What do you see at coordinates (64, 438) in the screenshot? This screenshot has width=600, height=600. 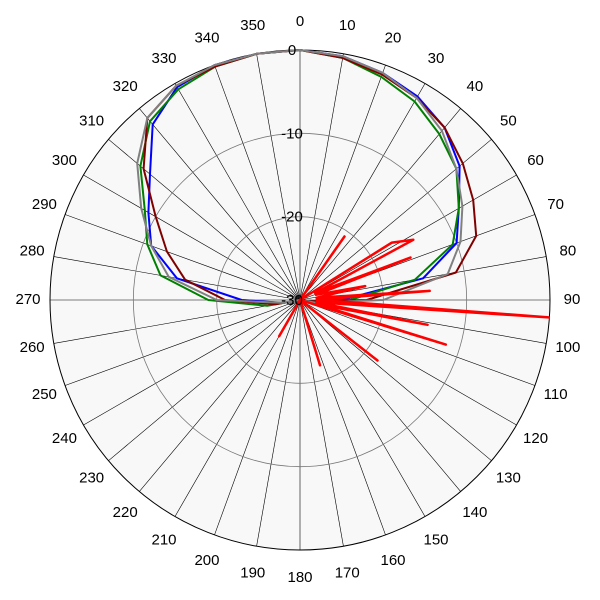 I see `angle-tick-label: 240` at bounding box center [64, 438].